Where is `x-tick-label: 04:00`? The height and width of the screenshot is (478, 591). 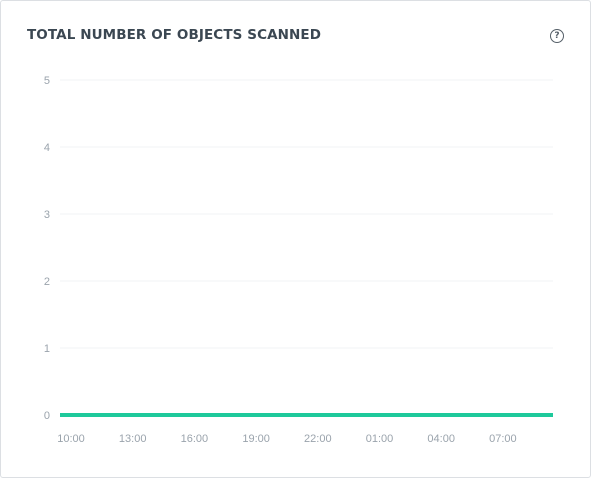 x-tick-label: 04:00 is located at coordinates (441, 439).